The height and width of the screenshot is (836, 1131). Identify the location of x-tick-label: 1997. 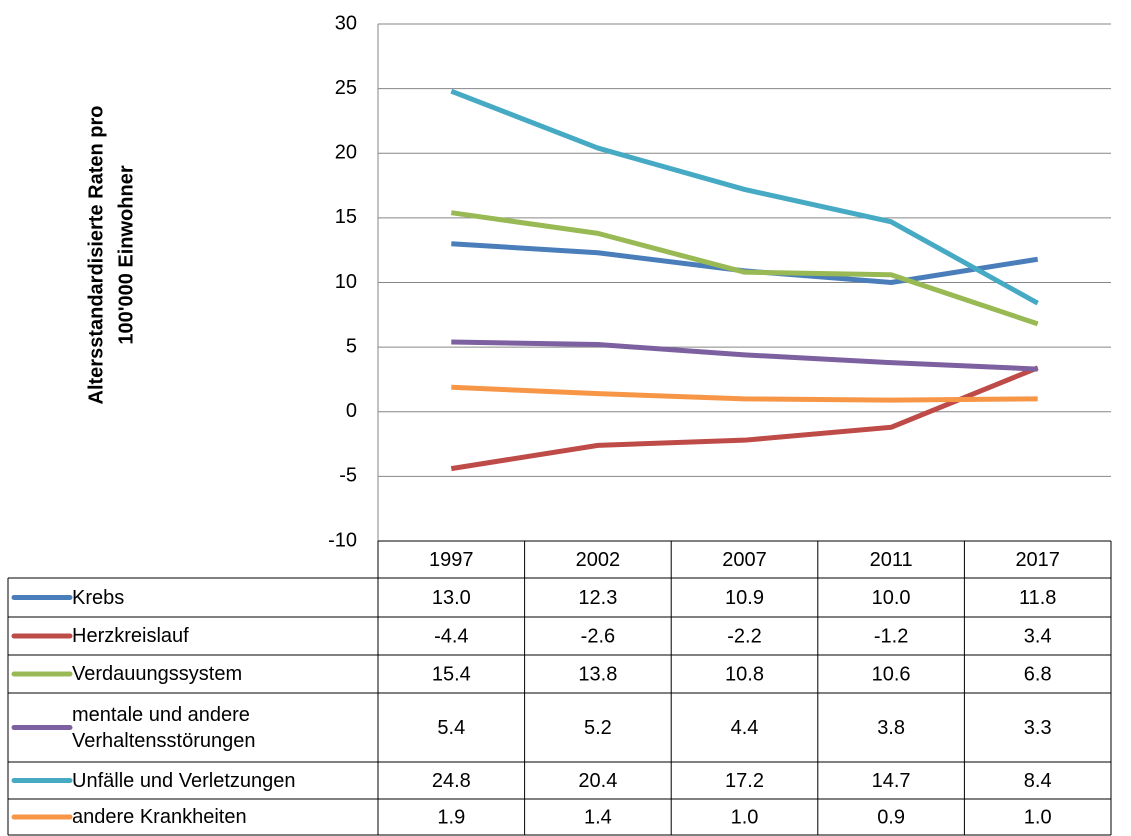
(451, 560).